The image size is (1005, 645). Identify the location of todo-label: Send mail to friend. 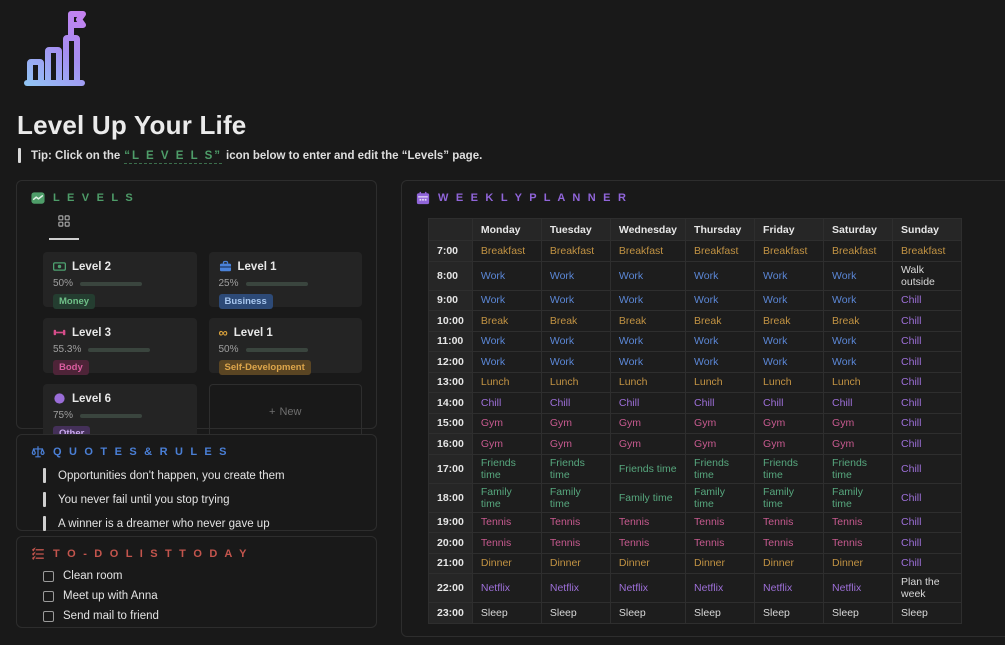
(111, 616).